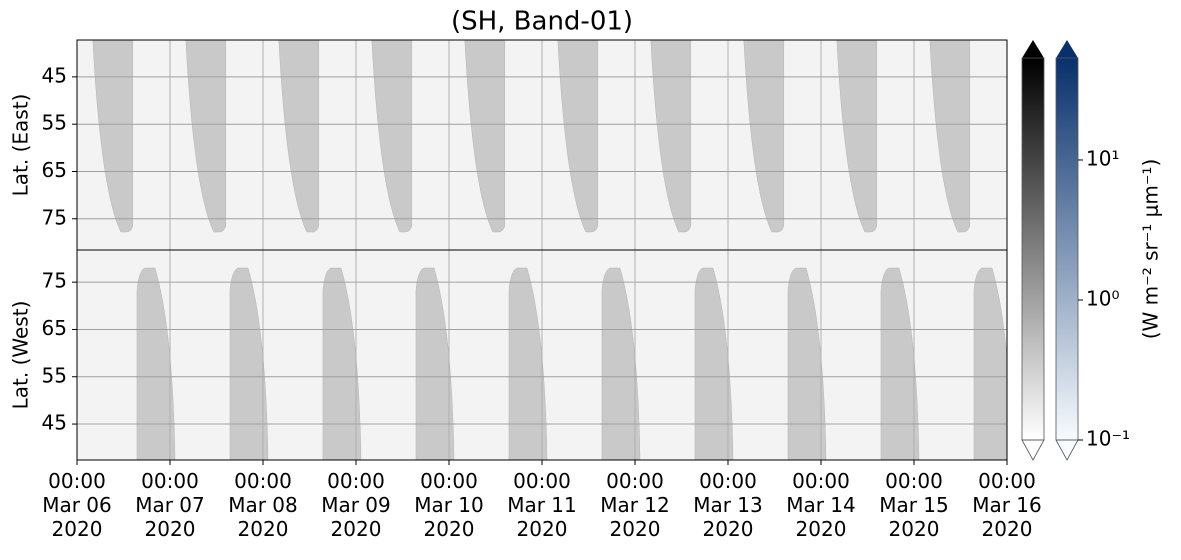 This screenshot has height=560, width=1181. Describe the element at coordinates (542, 22) in the screenshot. I see `chart-title: (SH, Band-01)` at that location.